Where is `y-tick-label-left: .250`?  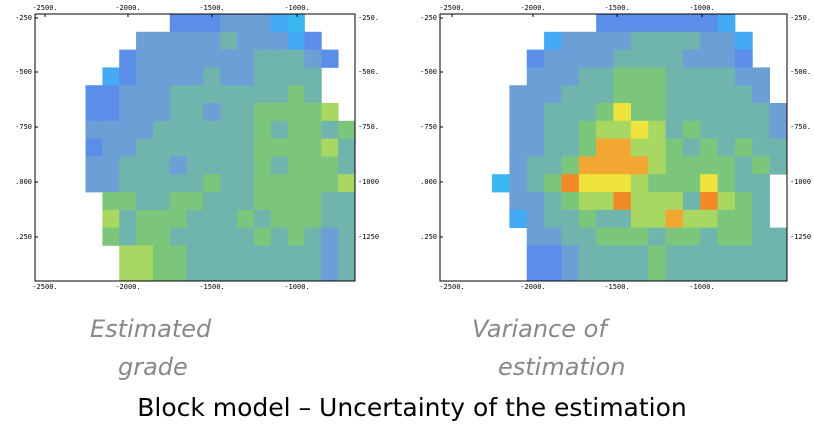 y-tick-label-left: .250 is located at coordinates (428, 237).